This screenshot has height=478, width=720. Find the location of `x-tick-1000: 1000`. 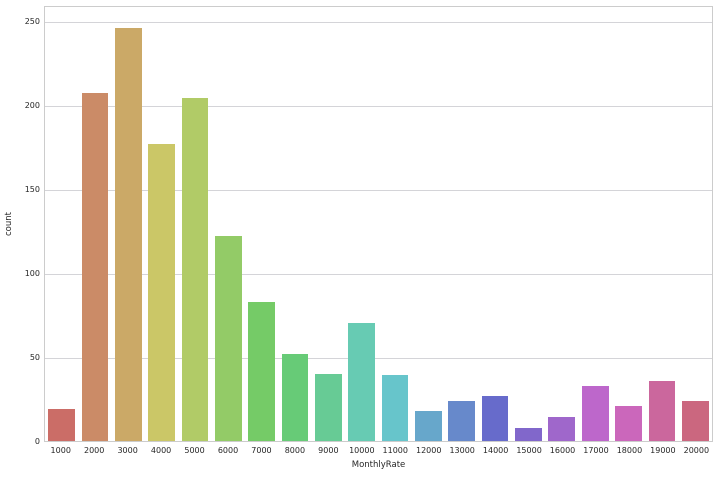

x-tick-1000: 1000 is located at coordinates (60, 450).